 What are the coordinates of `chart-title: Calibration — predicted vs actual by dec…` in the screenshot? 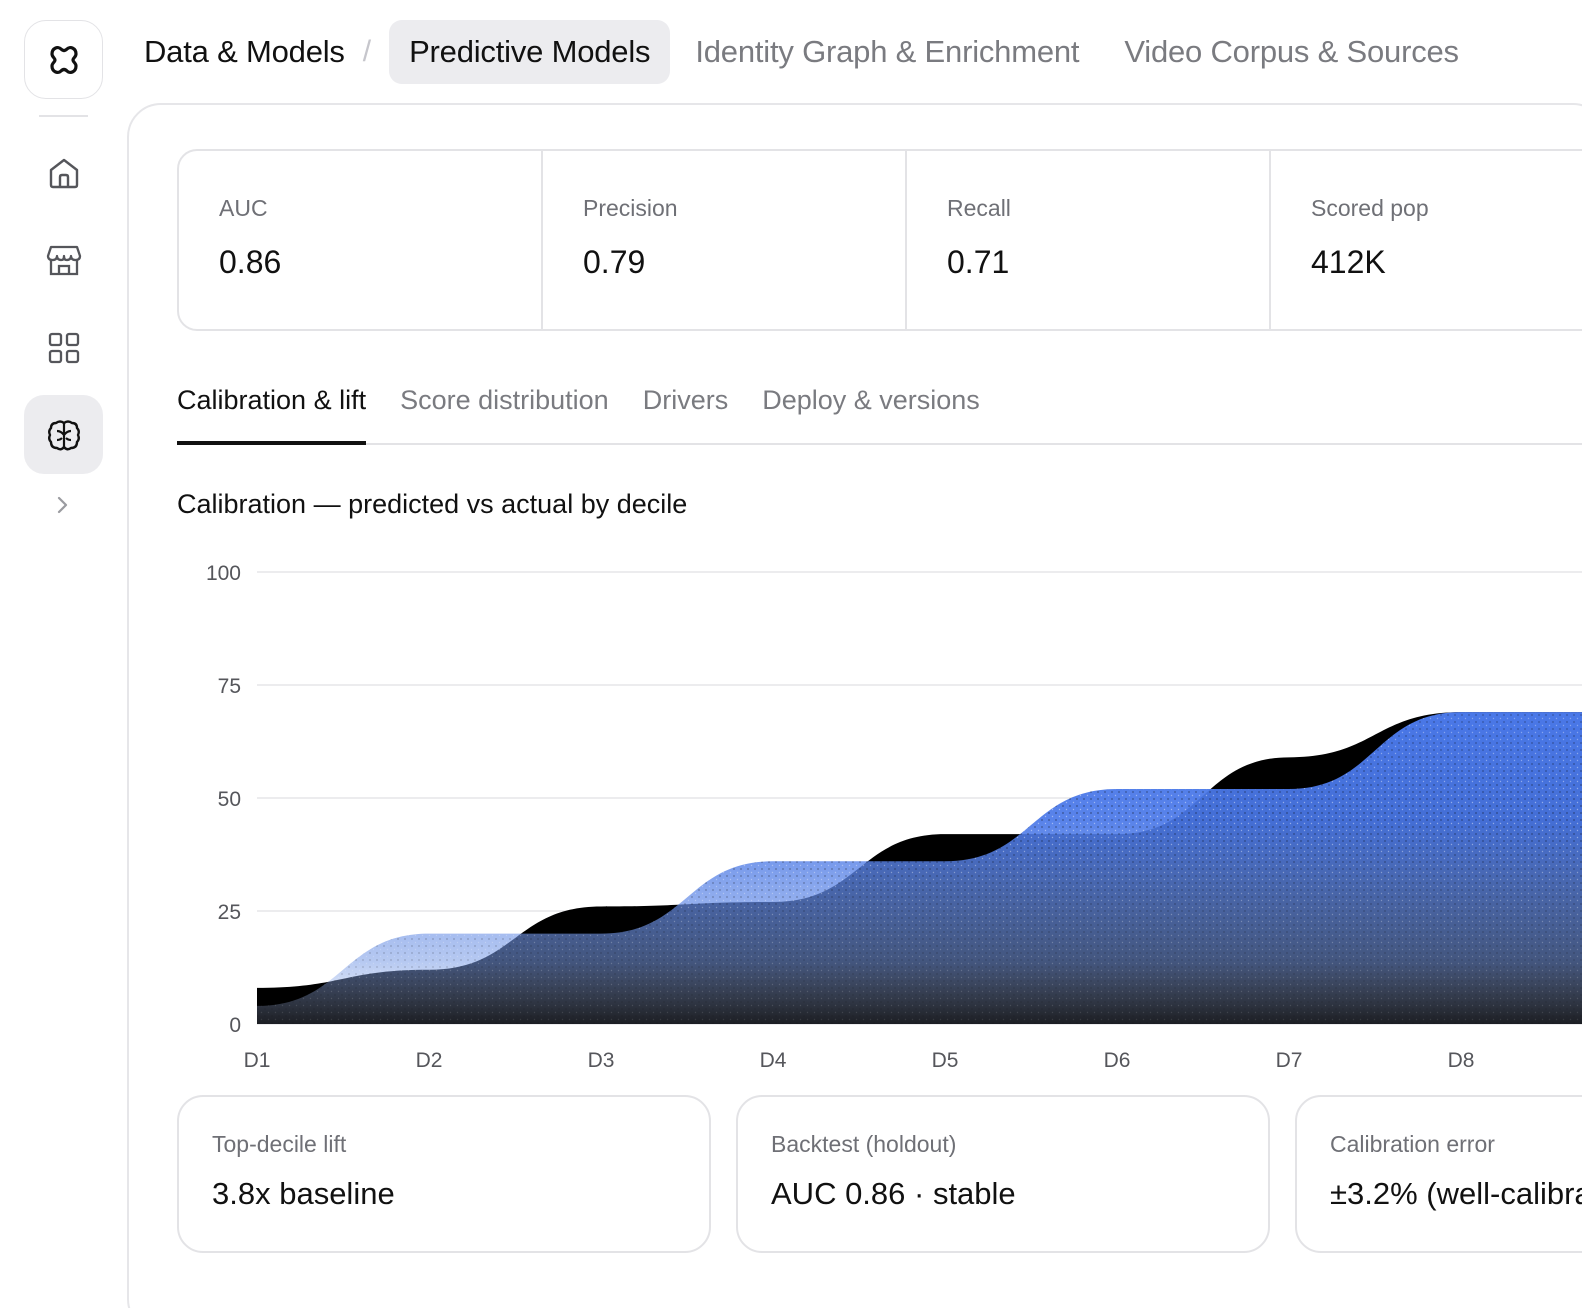 It's located at (432, 504).